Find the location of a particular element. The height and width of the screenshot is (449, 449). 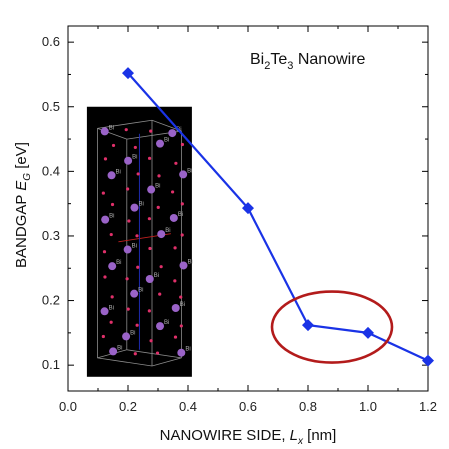

y-tick-label: 0.3 is located at coordinates (51, 235).